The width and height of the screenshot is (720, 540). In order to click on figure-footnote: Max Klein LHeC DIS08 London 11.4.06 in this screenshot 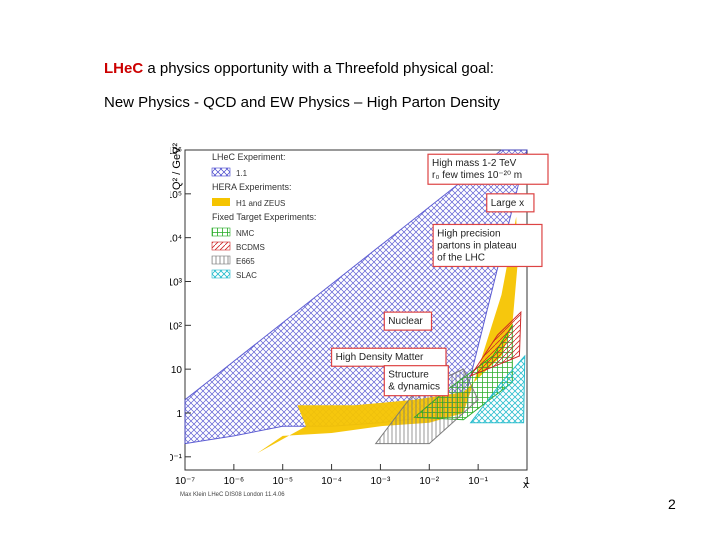, I will do `click(232, 495)`.